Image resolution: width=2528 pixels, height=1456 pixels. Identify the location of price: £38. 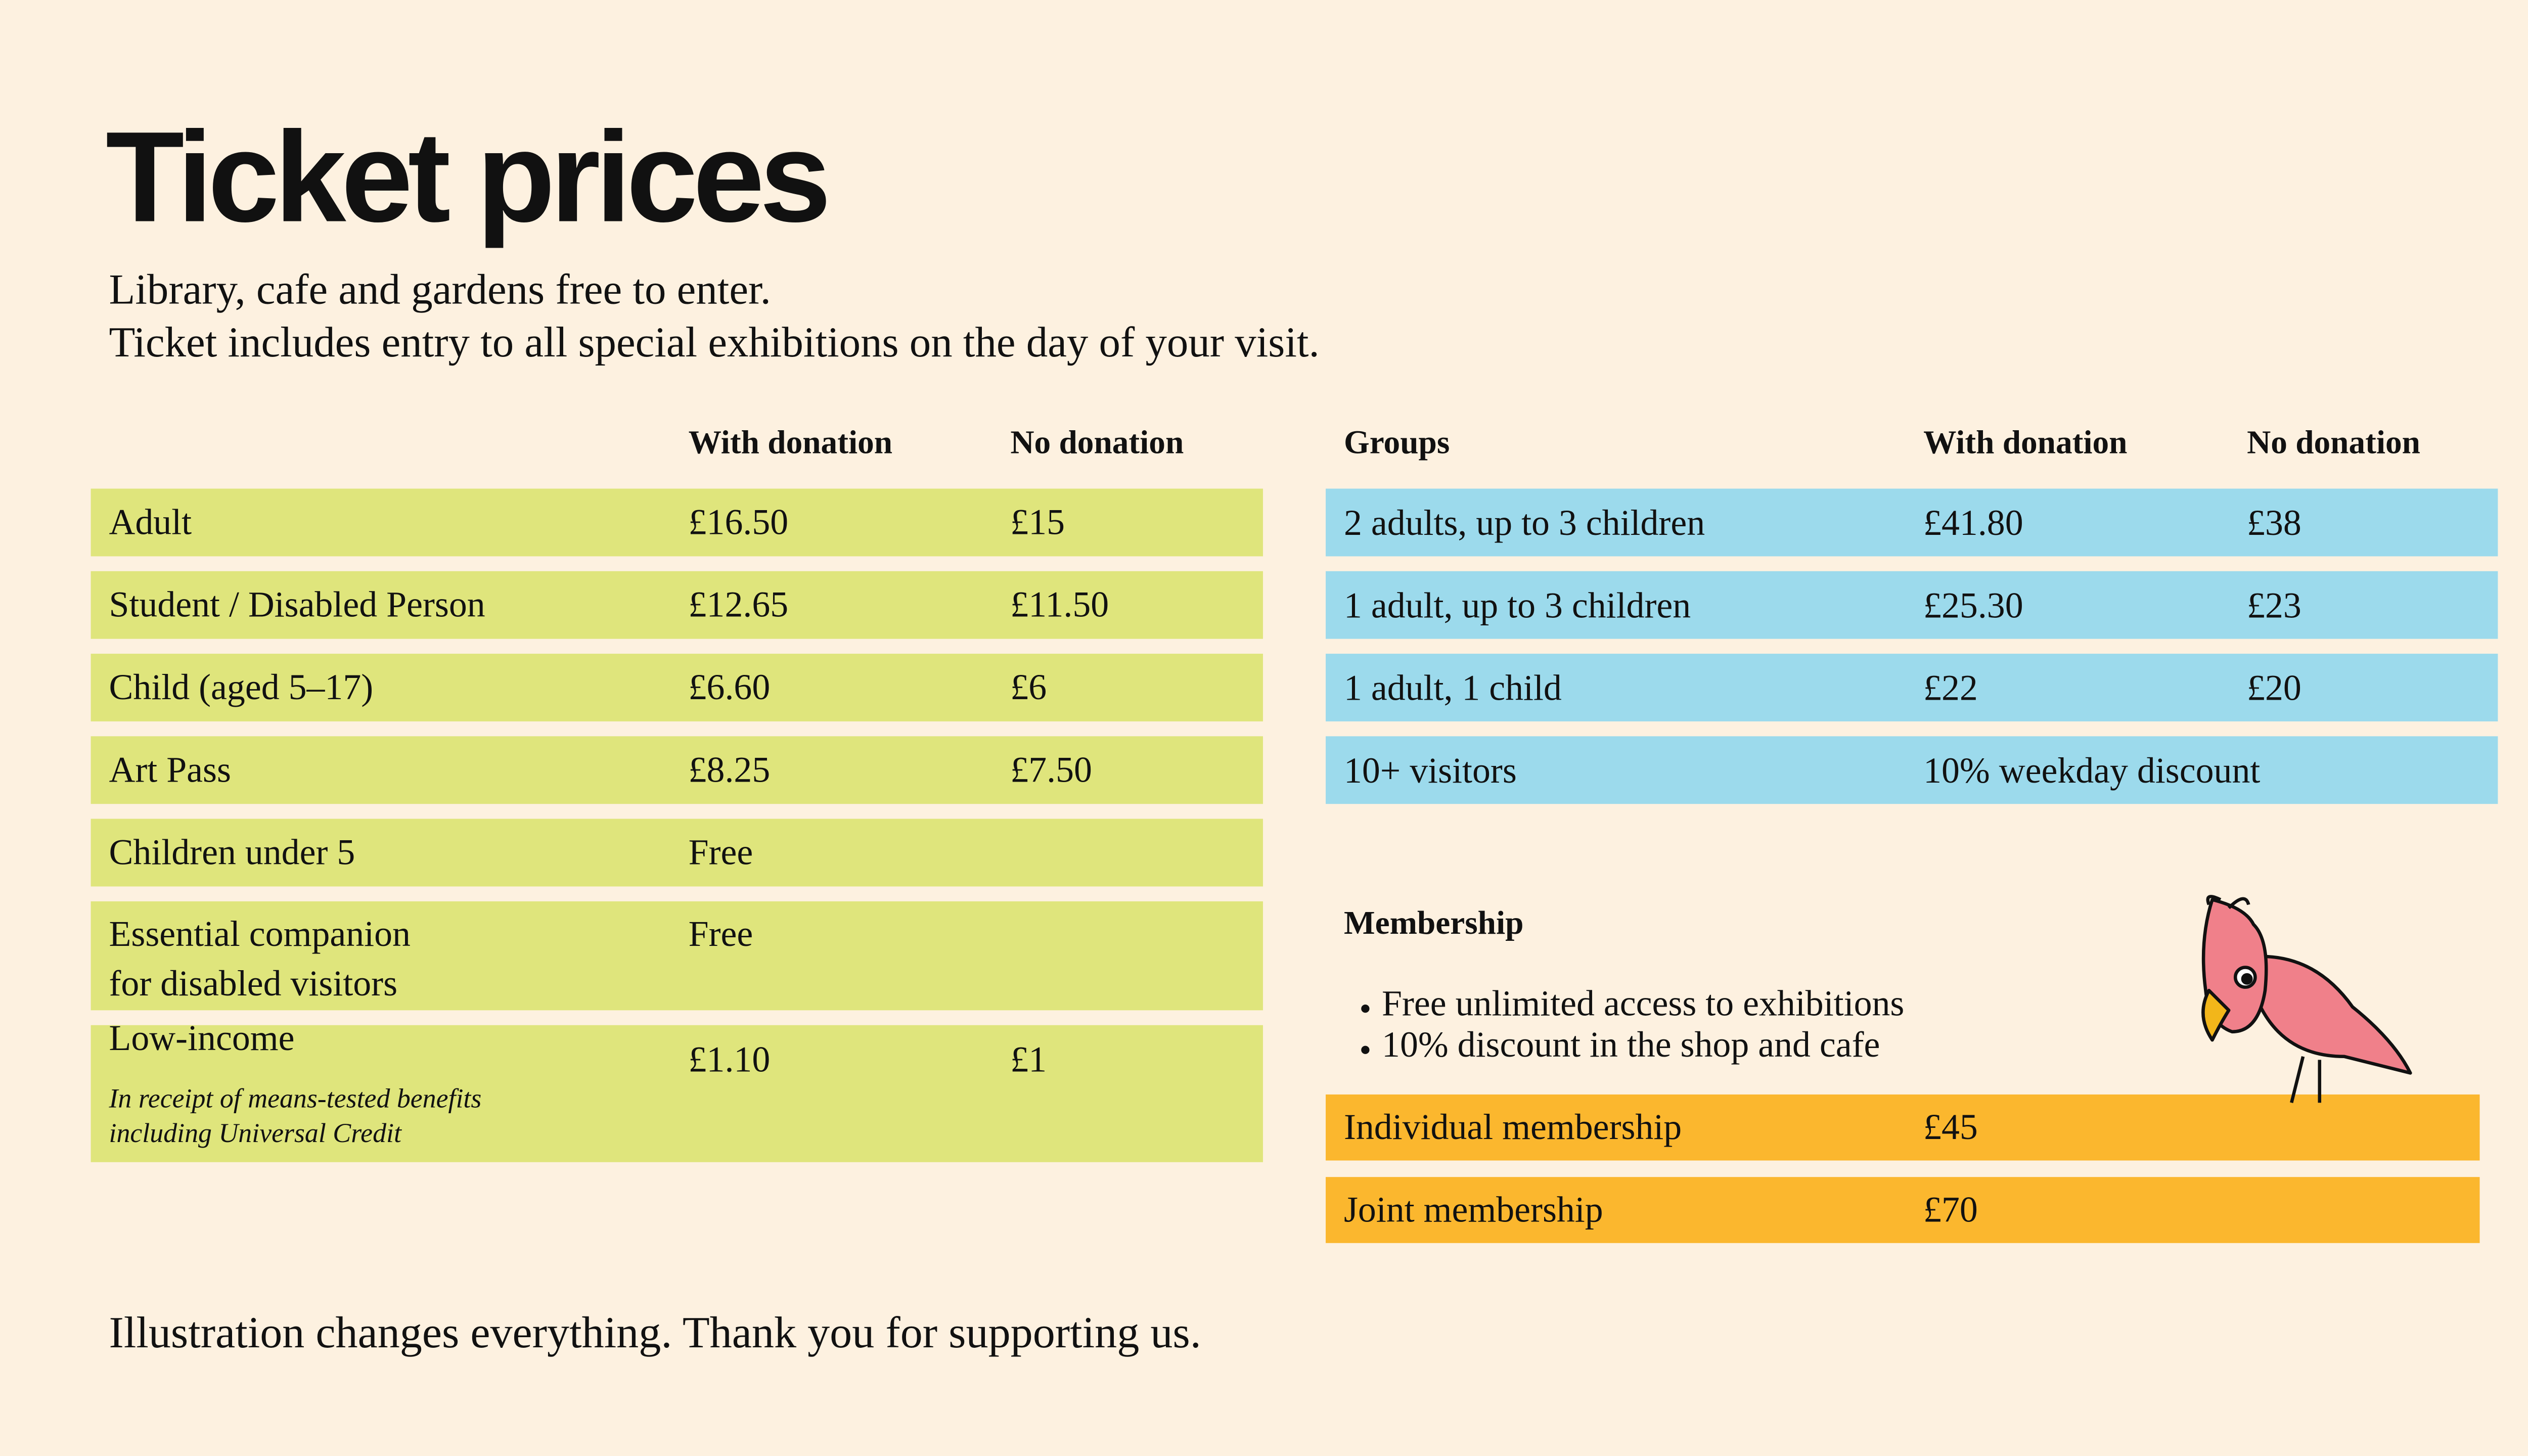
(2274, 523).